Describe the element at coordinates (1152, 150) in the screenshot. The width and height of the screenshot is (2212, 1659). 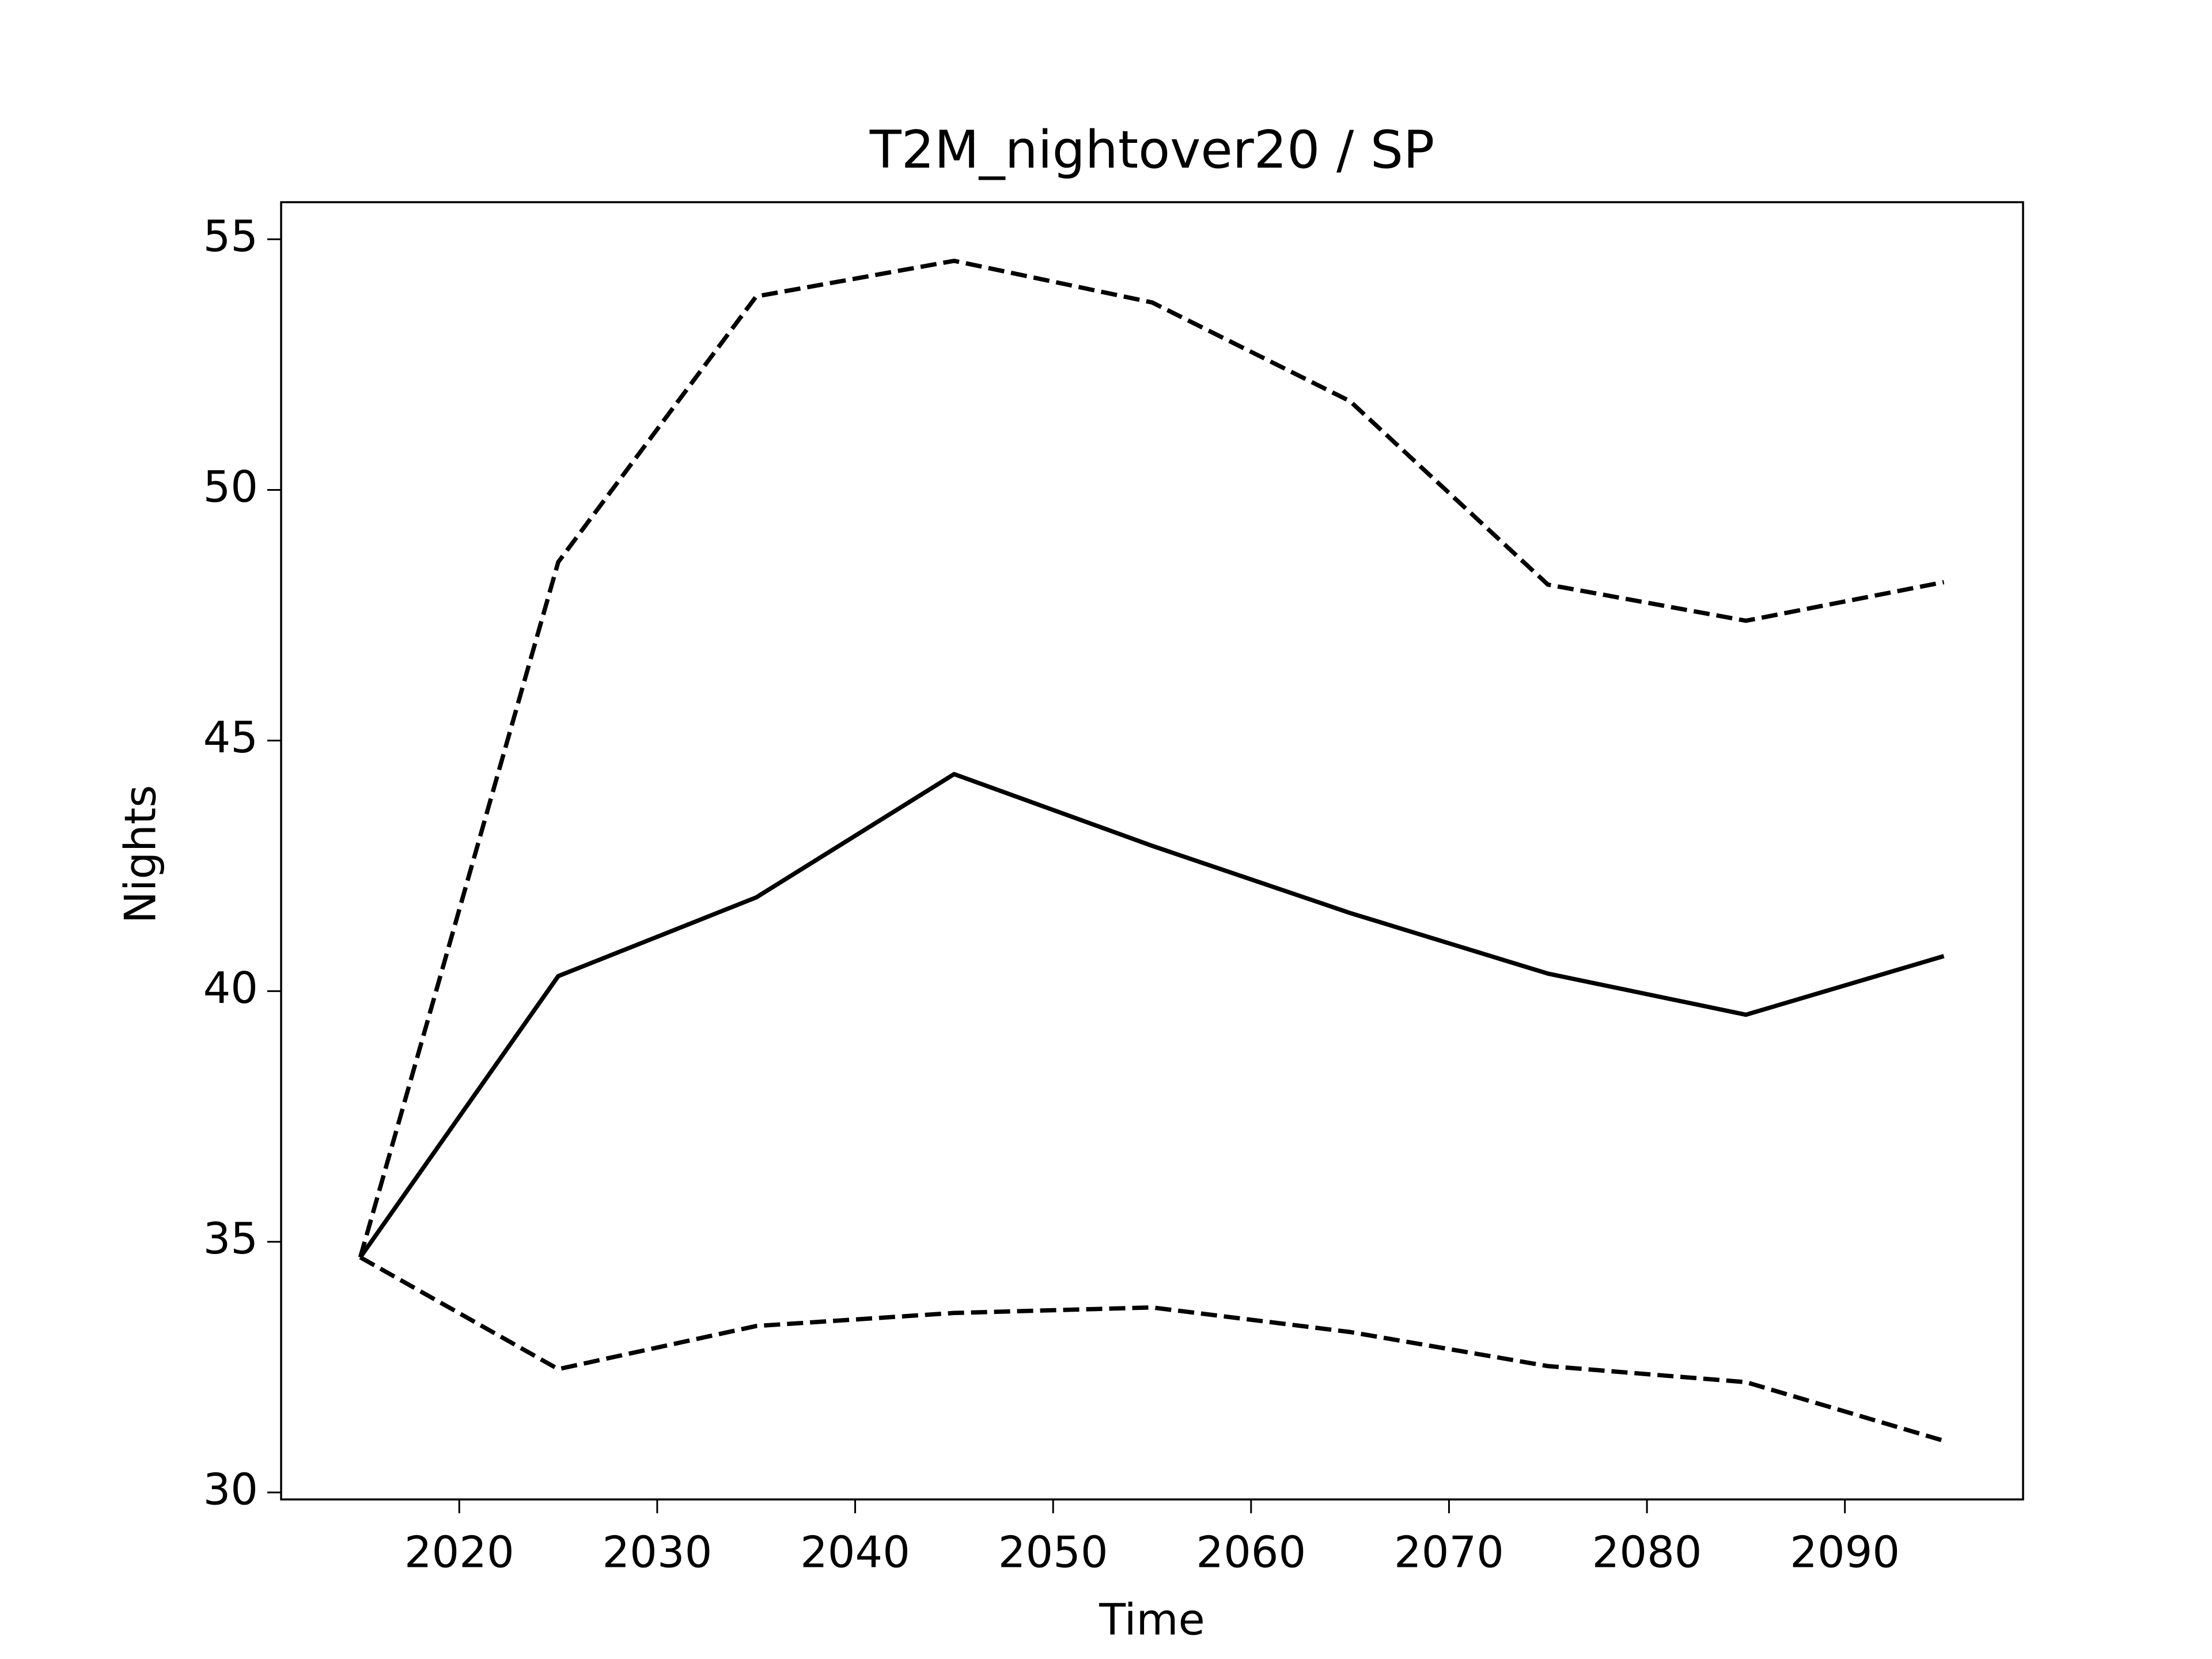
I see `chart-title: T2M_nightover20 / SP` at that location.